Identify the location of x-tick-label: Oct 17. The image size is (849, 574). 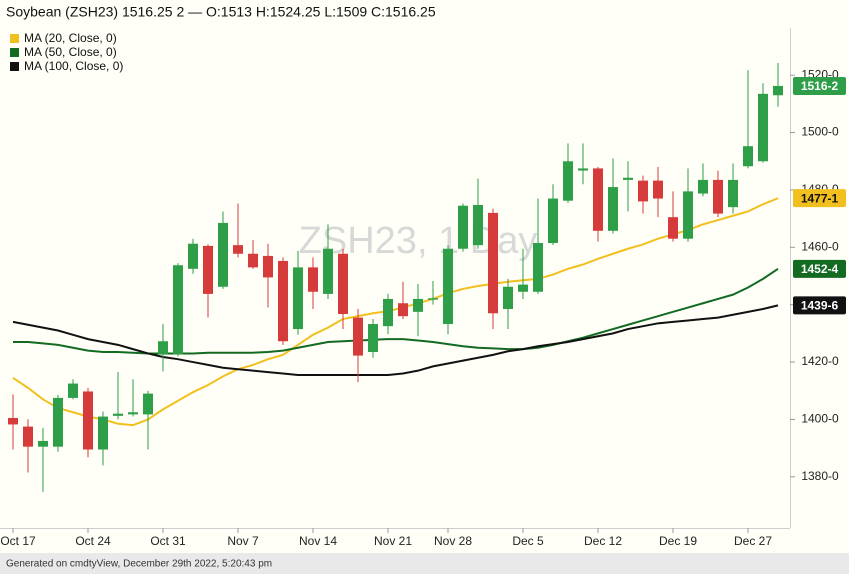
(18, 541).